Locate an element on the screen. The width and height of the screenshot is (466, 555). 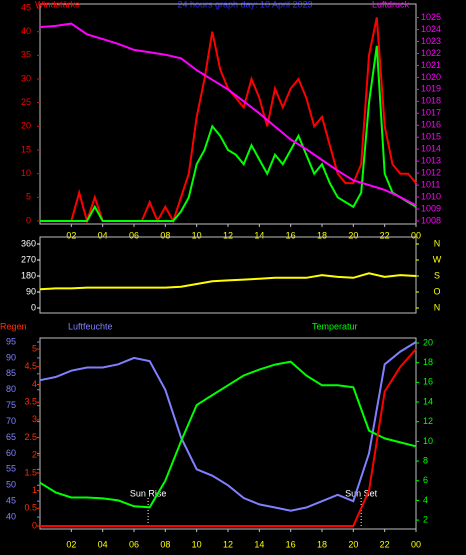
y-tick-label: 85 is located at coordinates (11, 373).